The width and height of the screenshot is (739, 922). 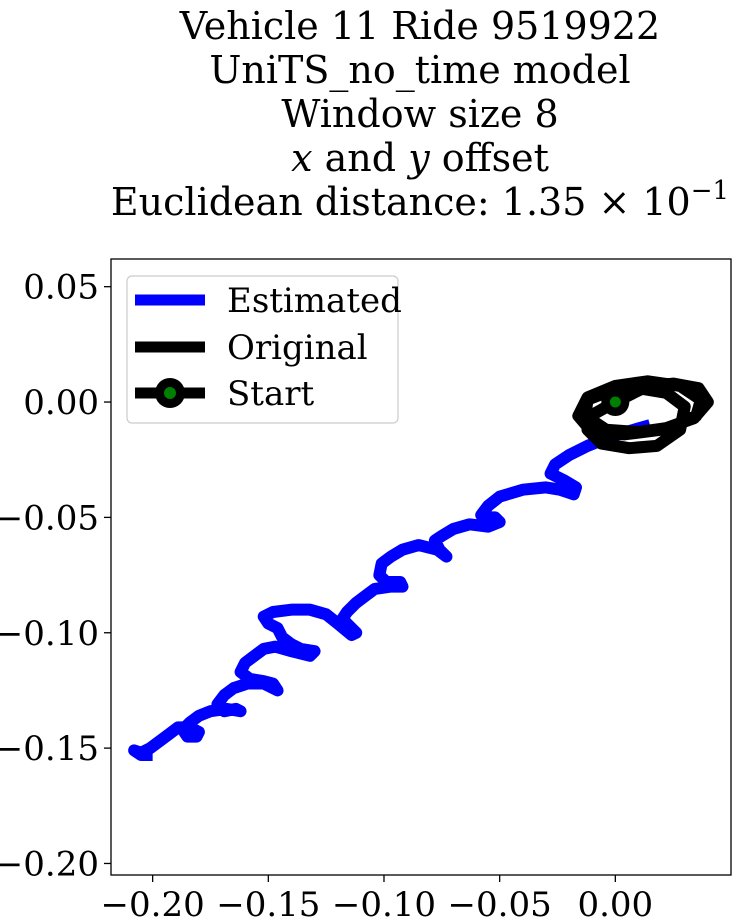 What do you see at coordinates (643, 415) in the screenshot?
I see `series-original-line` at bounding box center [643, 415].